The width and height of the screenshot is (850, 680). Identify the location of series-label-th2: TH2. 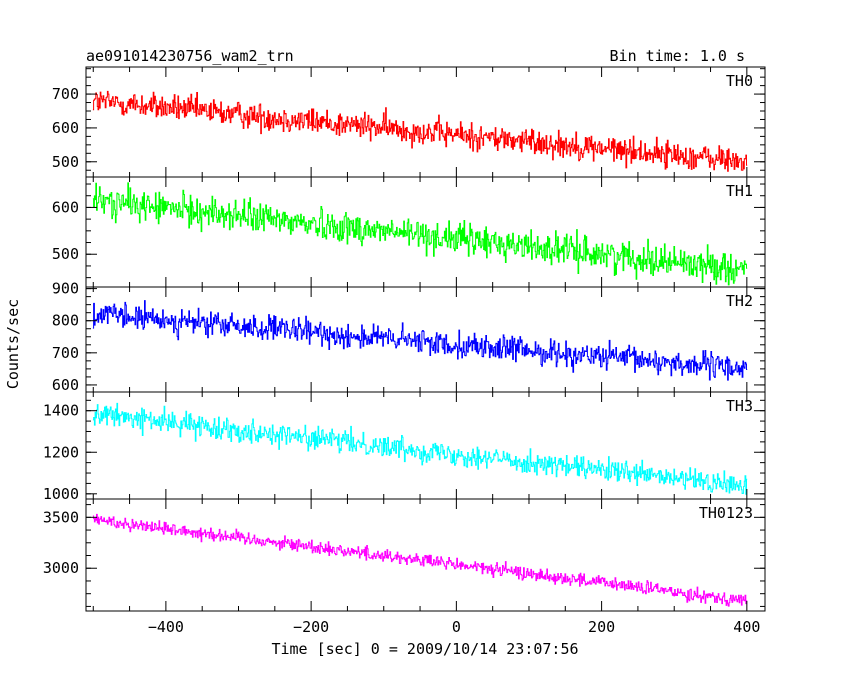
(739, 301).